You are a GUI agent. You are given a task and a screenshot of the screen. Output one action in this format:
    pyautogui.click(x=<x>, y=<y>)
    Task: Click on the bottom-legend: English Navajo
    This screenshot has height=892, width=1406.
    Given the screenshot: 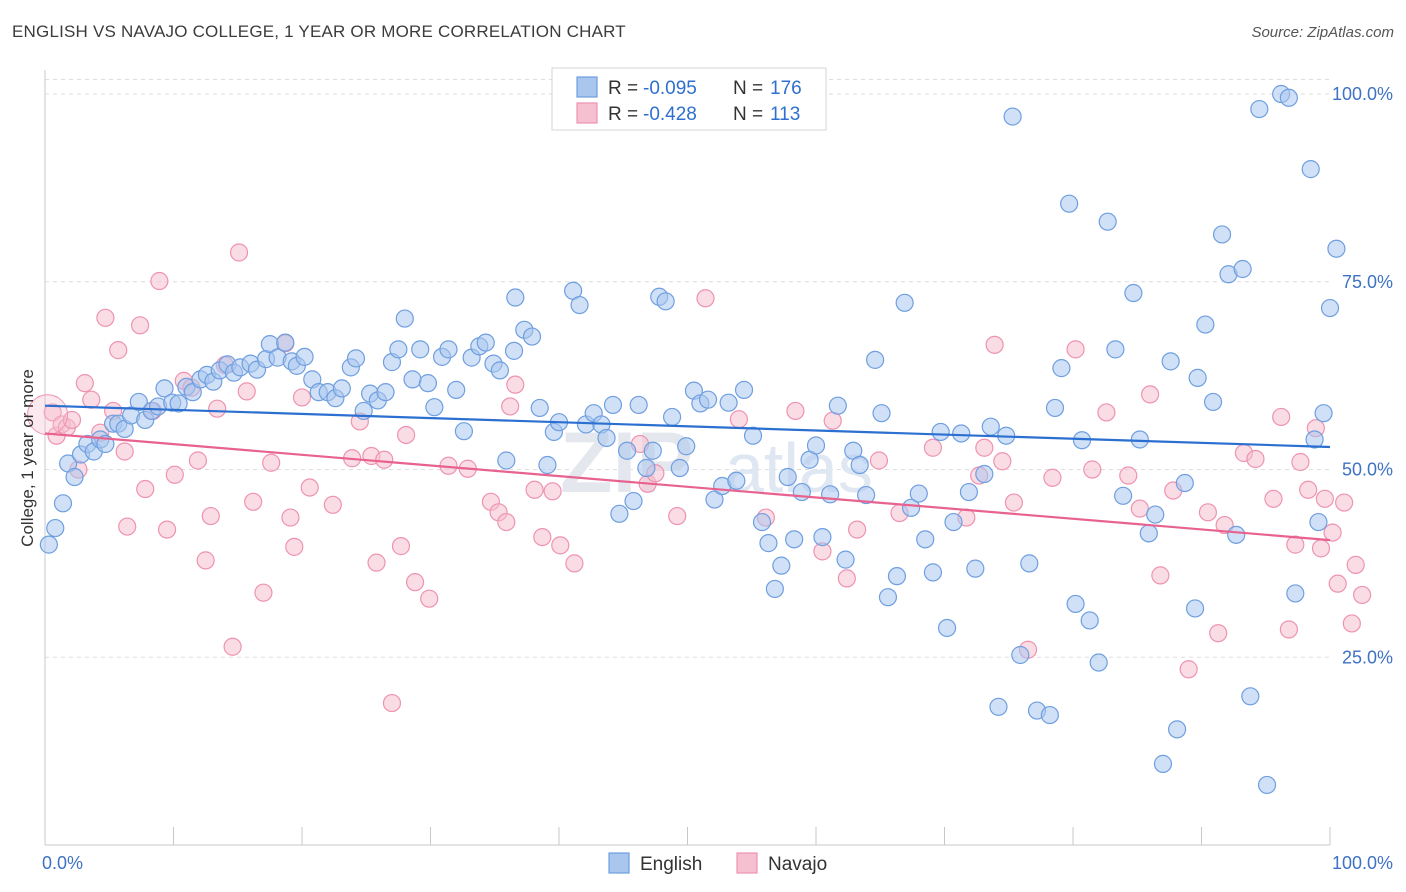 What is the action you would take?
    pyautogui.click(x=717, y=863)
    